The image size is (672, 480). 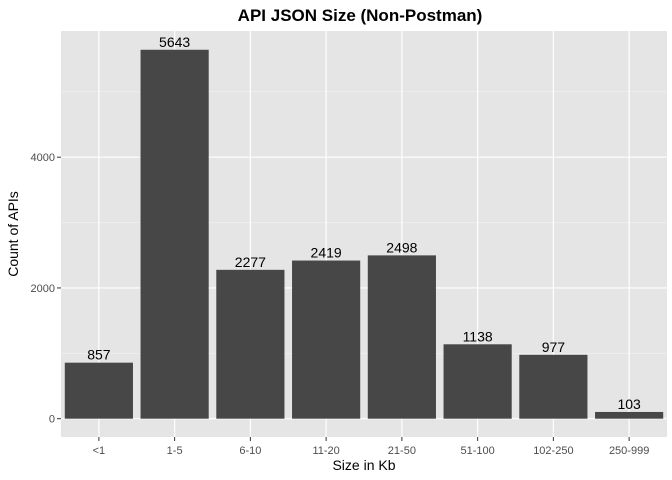 I want to click on x-tick-label: 51-100, so click(x=477, y=451).